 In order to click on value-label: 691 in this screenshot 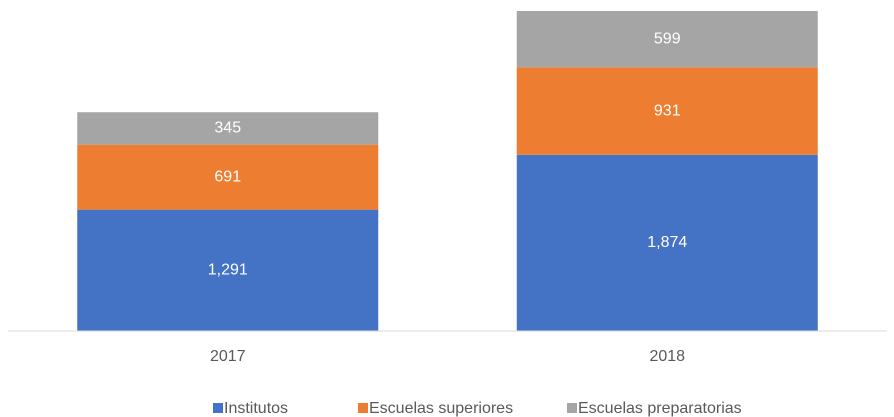, I will do `click(227, 176)`.